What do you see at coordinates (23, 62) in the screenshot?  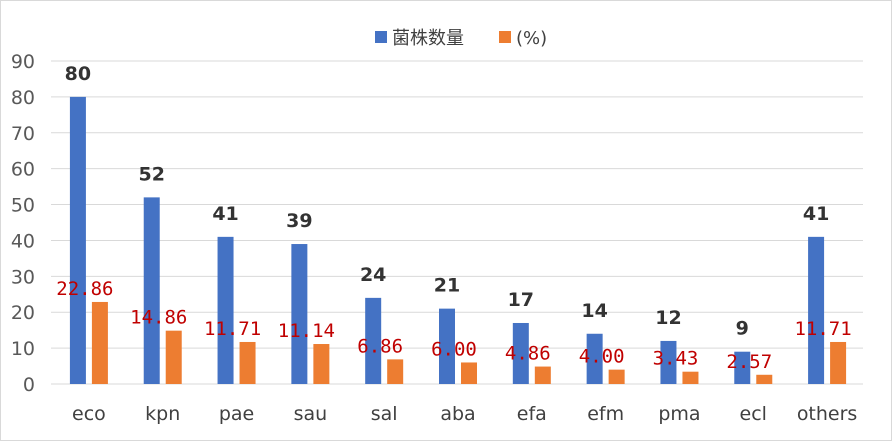 I see `y-tick-label: 90` at bounding box center [23, 62].